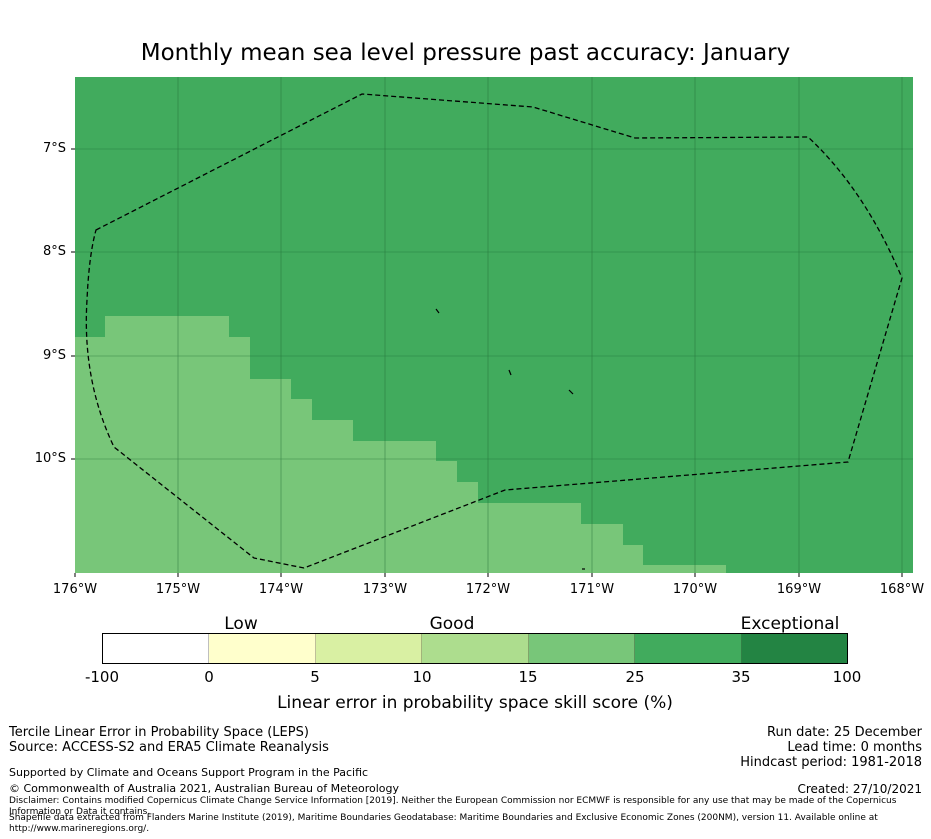 The height and width of the screenshot is (839, 931). I want to click on footer-hindcast: Hindcast period: 1981-2018, so click(831, 762).